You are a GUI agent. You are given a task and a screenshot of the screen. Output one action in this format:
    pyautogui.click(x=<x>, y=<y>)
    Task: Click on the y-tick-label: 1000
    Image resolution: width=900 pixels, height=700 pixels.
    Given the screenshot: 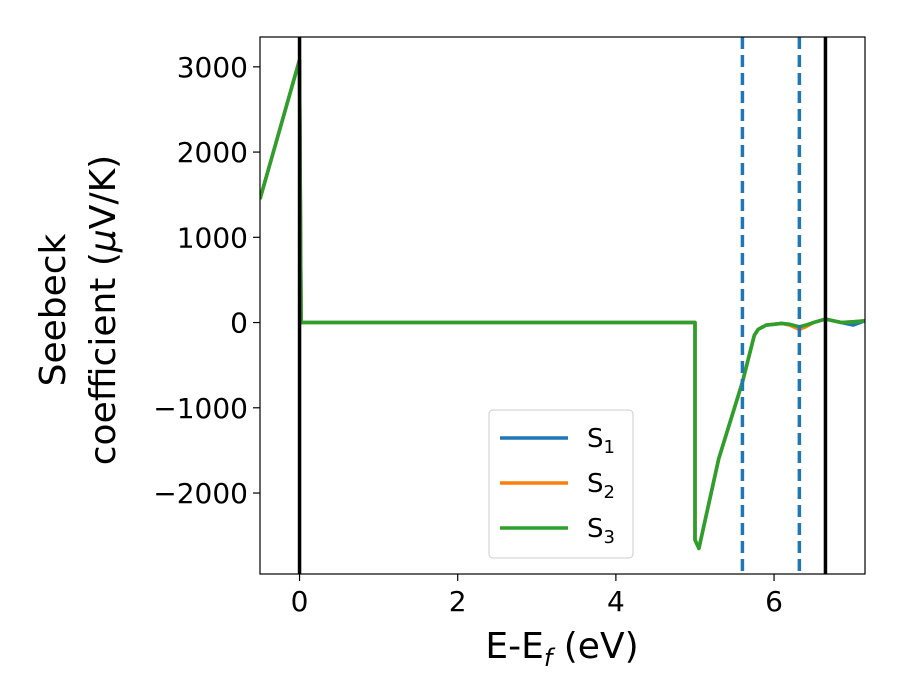 What is the action you would take?
    pyautogui.click(x=212, y=237)
    